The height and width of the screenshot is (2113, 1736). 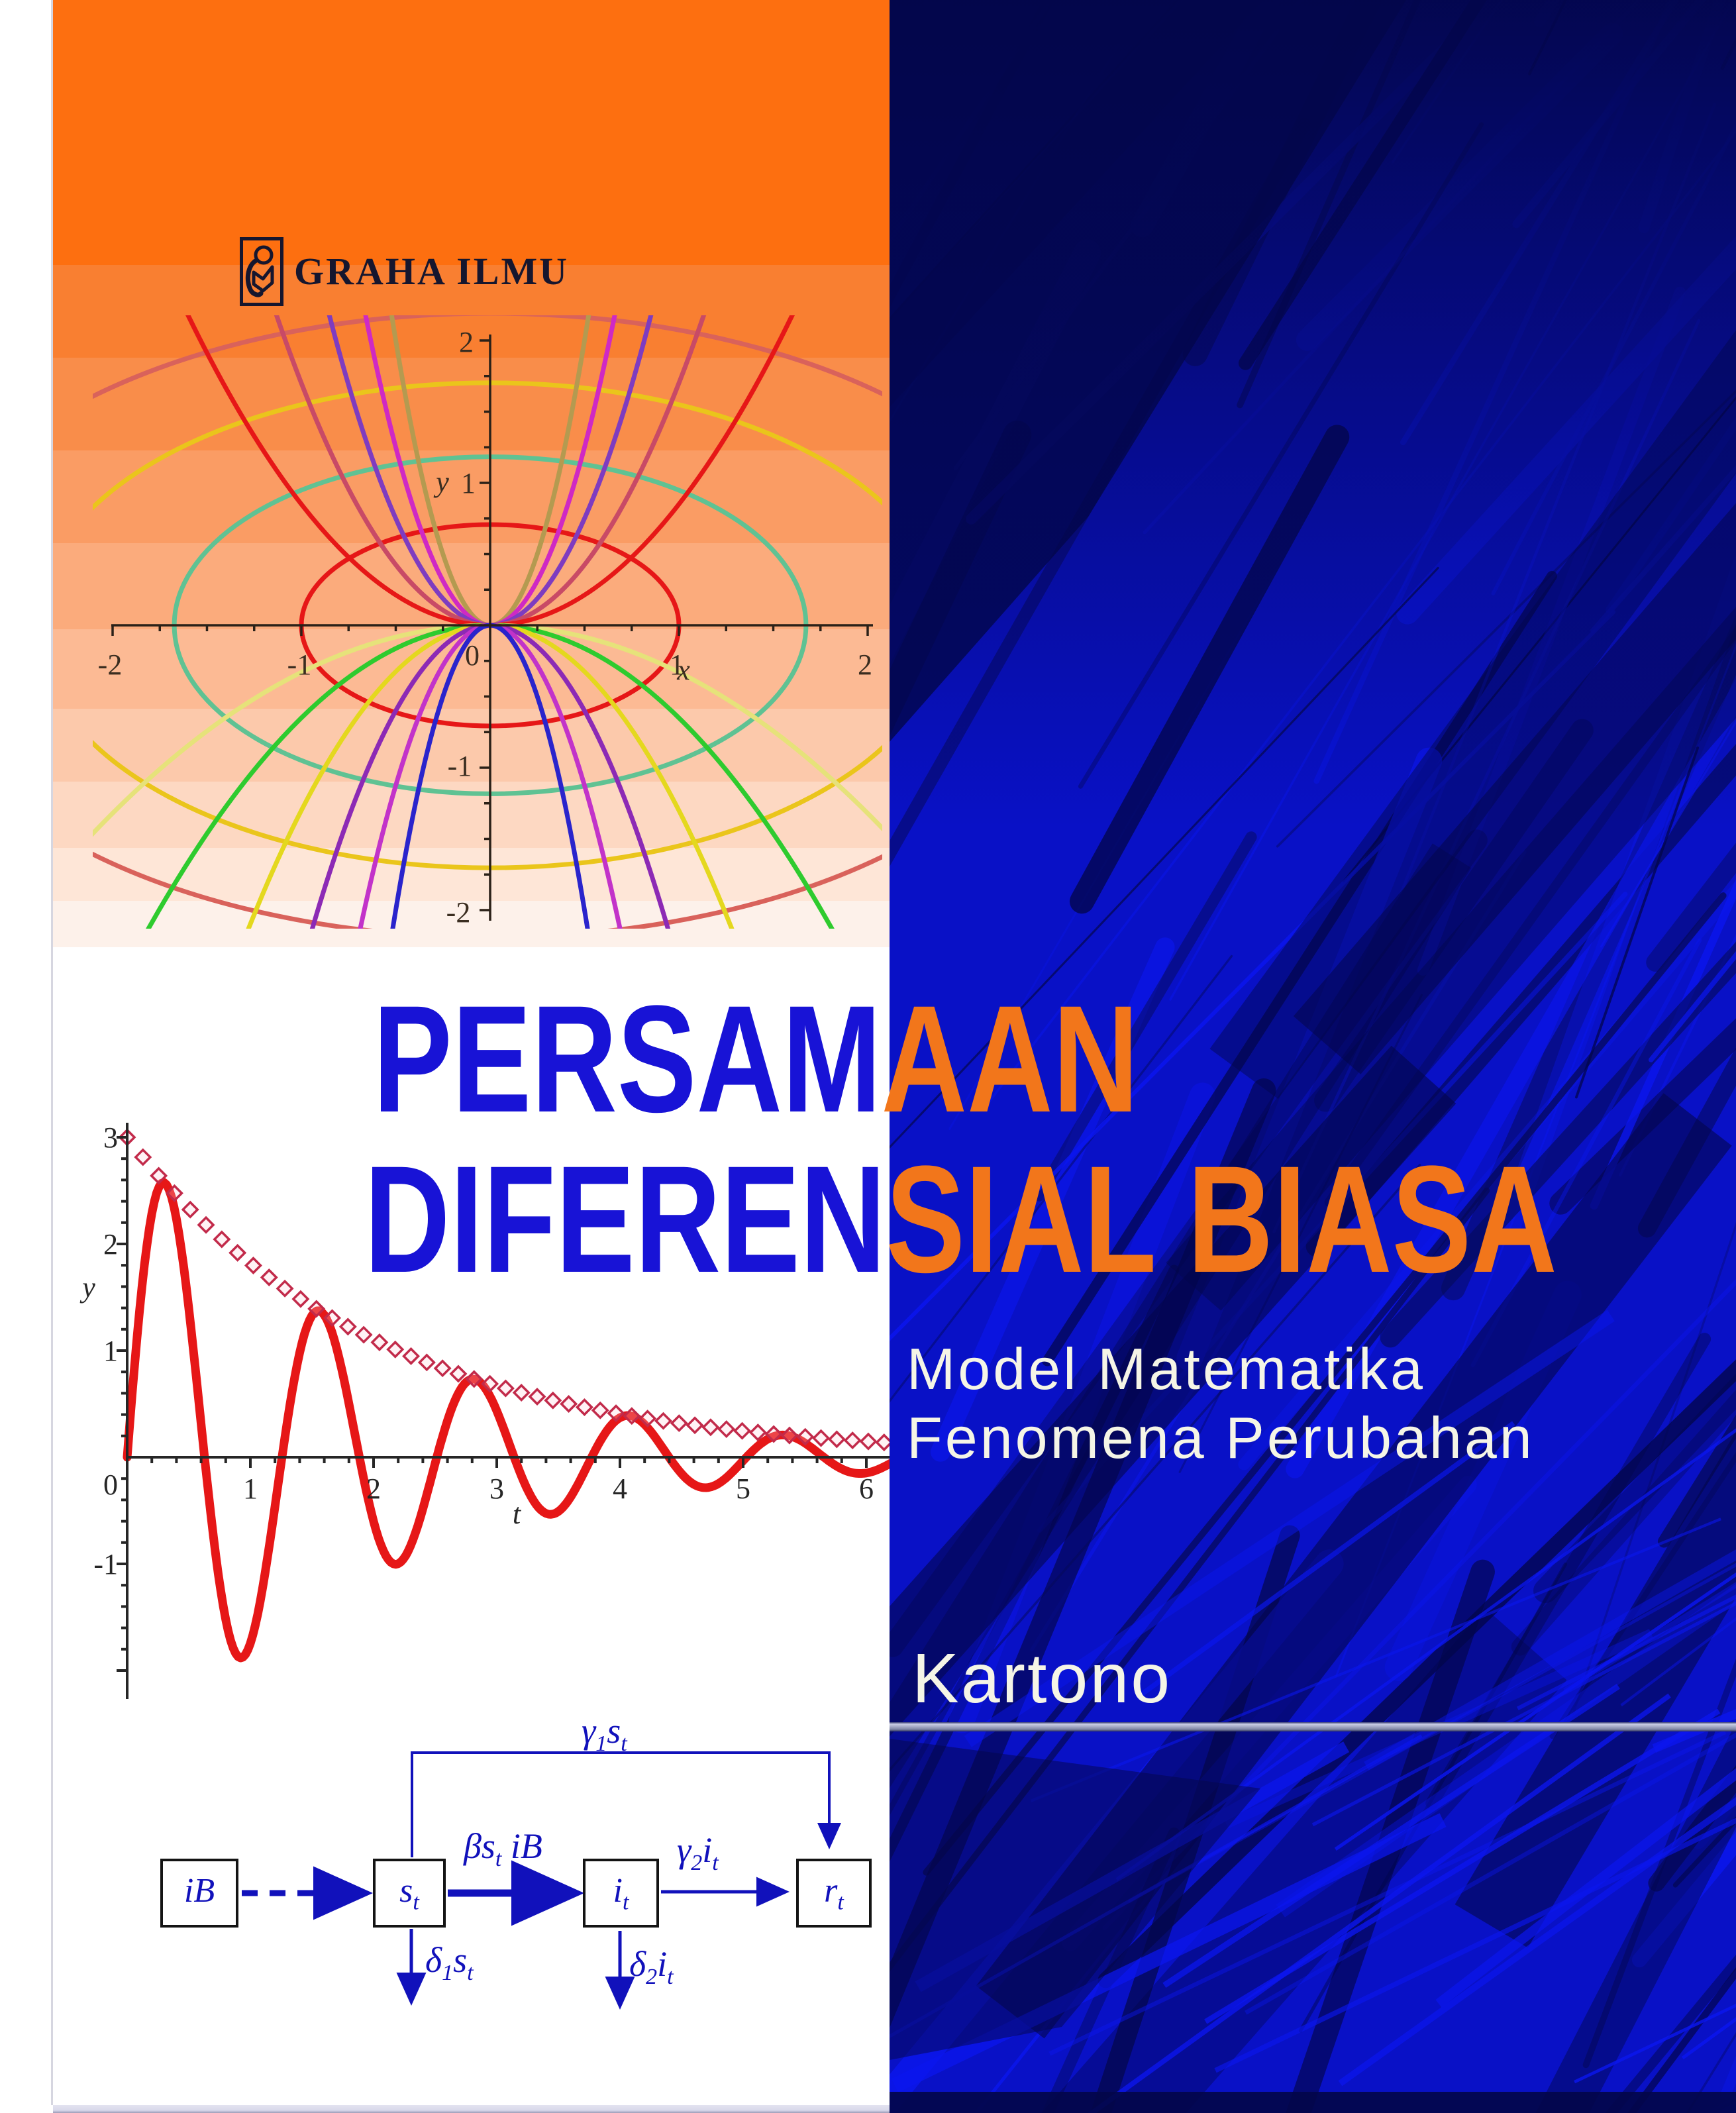 I want to click on flow-label-gamma1: γ1st, so click(x=604, y=1733).